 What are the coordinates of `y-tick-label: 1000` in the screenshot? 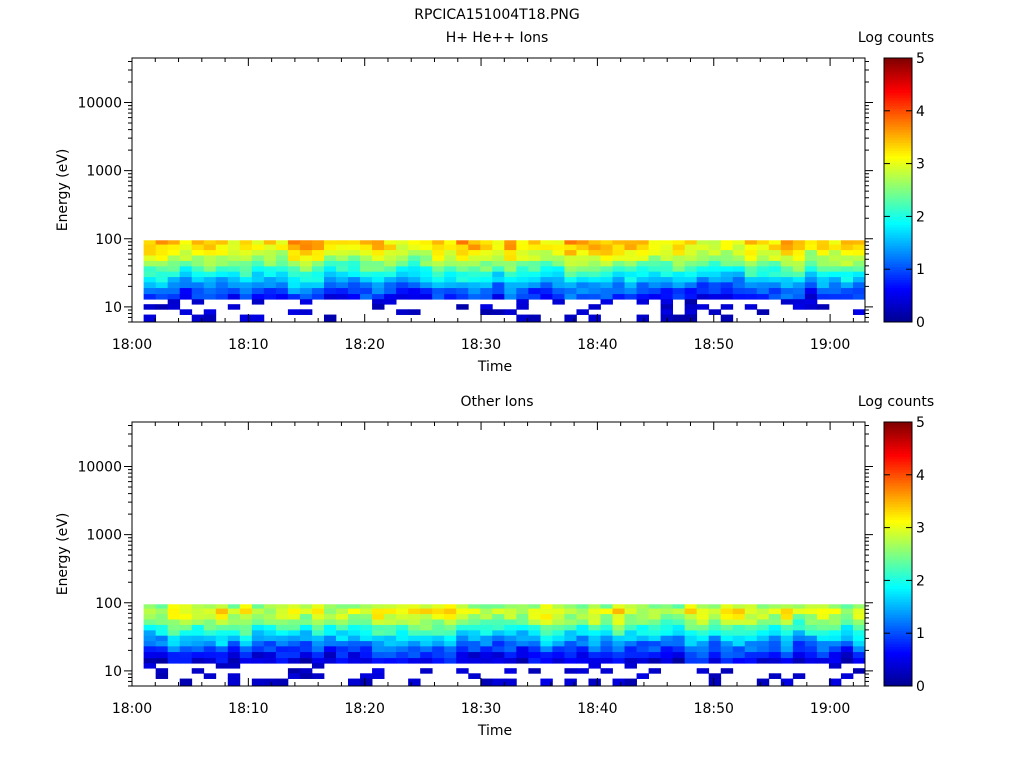 It's located at (104, 536).